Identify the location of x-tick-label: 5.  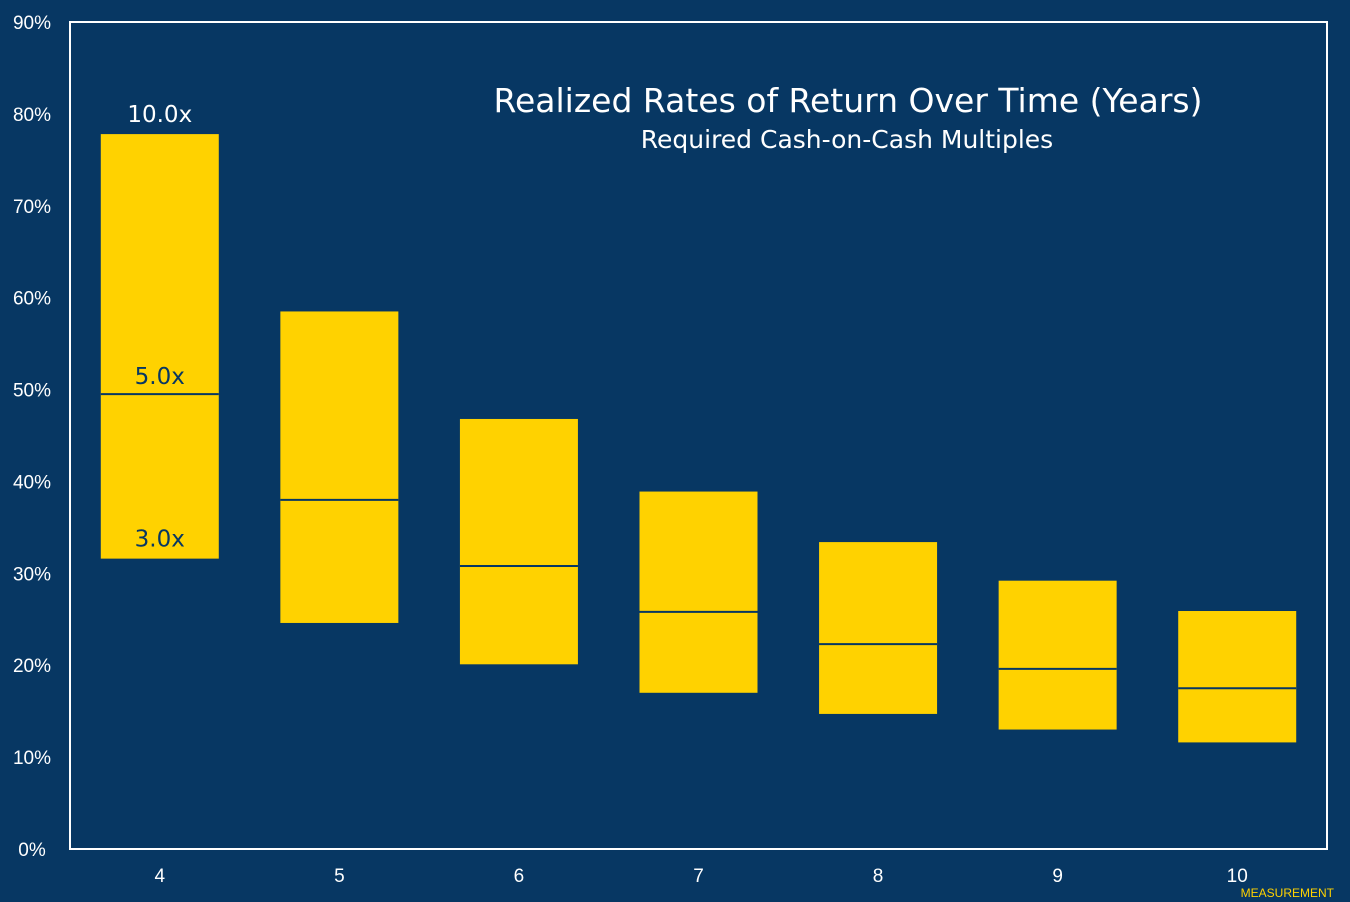
(339, 876).